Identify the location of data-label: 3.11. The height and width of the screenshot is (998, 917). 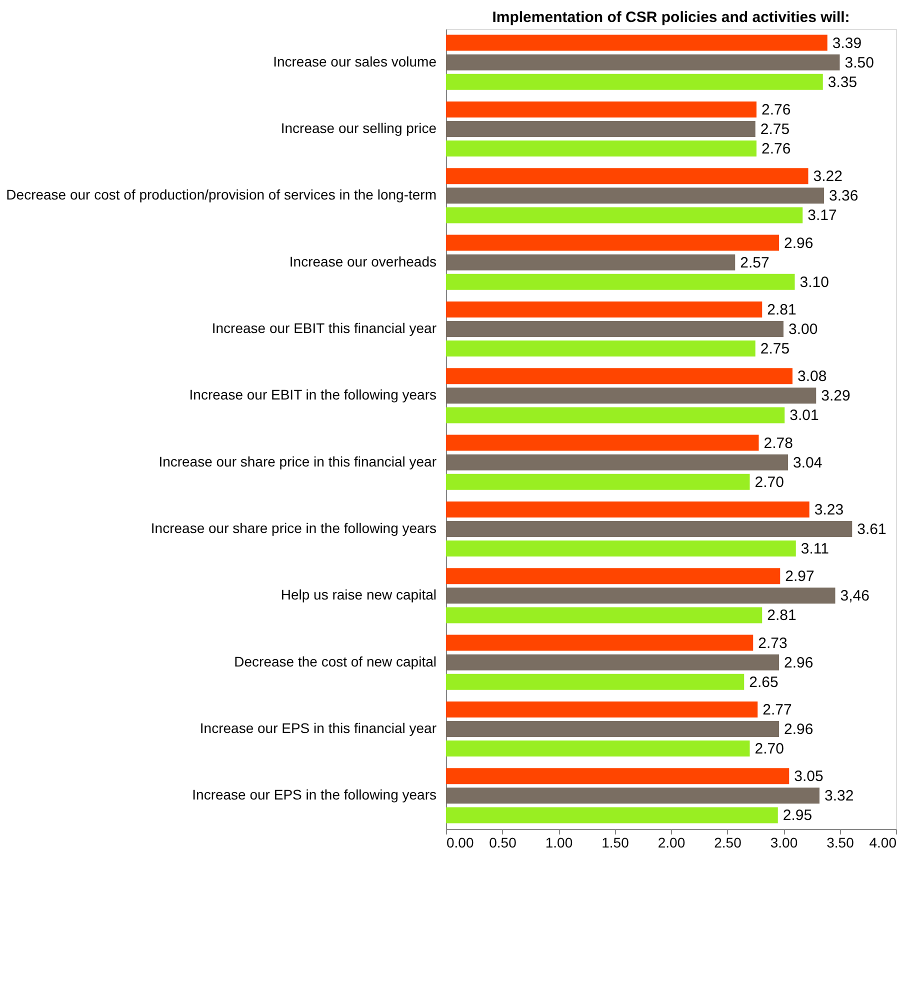
(814, 549).